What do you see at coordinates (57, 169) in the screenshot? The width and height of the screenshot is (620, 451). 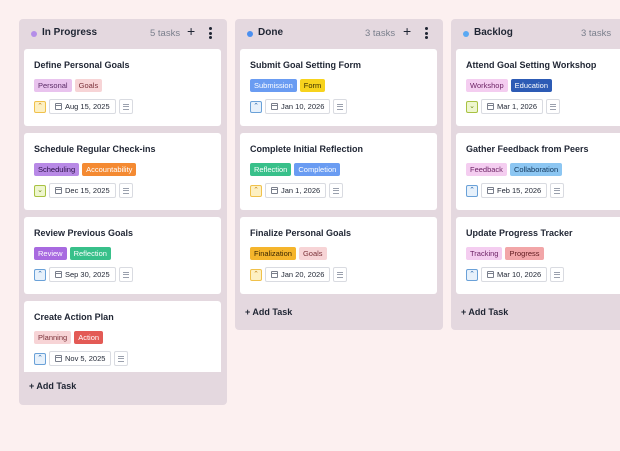 I see `tag-scheduling: Scheduling` at bounding box center [57, 169].